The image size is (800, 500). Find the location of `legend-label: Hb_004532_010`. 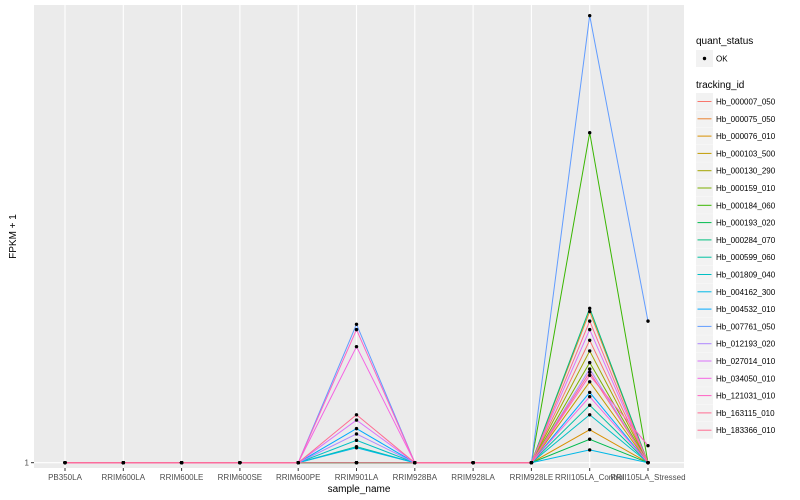

legend-label: Hb_004532_010 is located at coordinates (746, 309).